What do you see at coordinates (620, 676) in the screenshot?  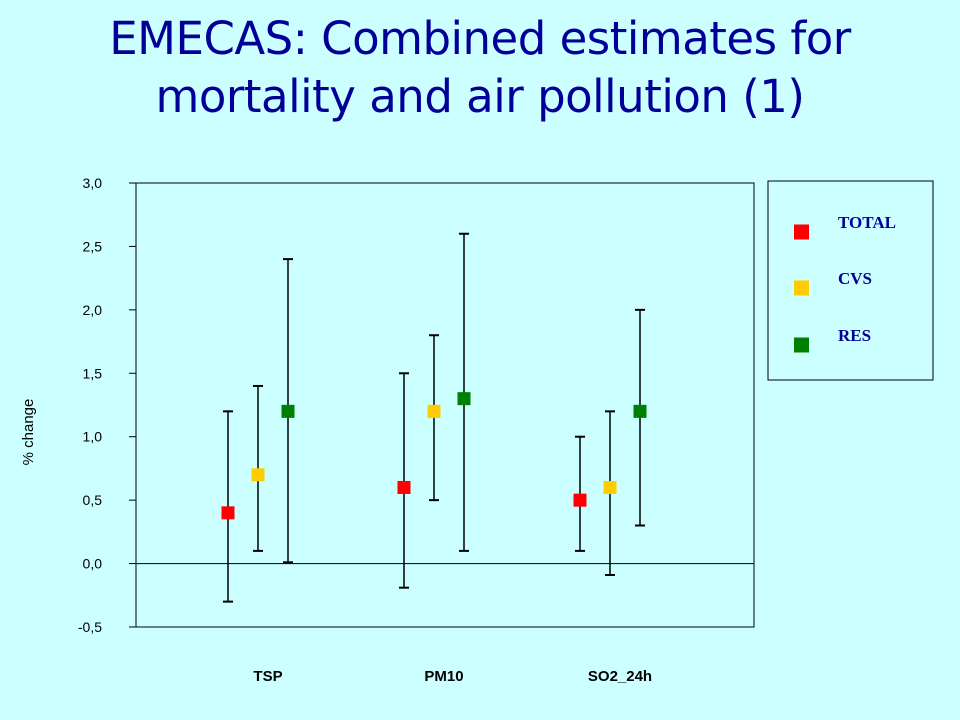 I see `x-category-label: SO2_24h` at bounding box center [620, 676].